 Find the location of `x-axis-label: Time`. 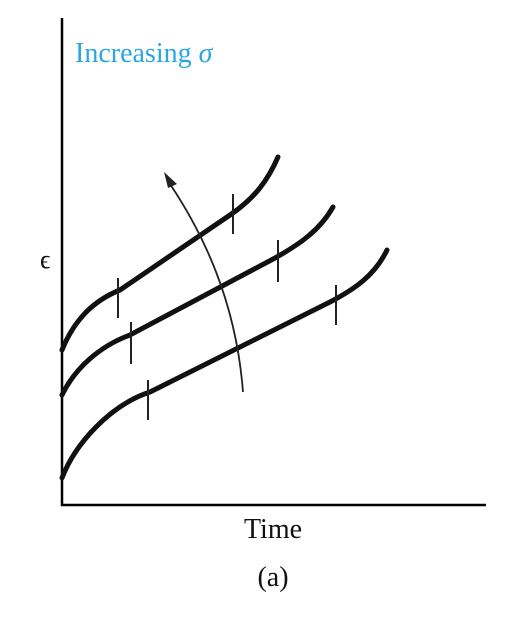

x-axis-label: Time is located at coordinates (273, 529).